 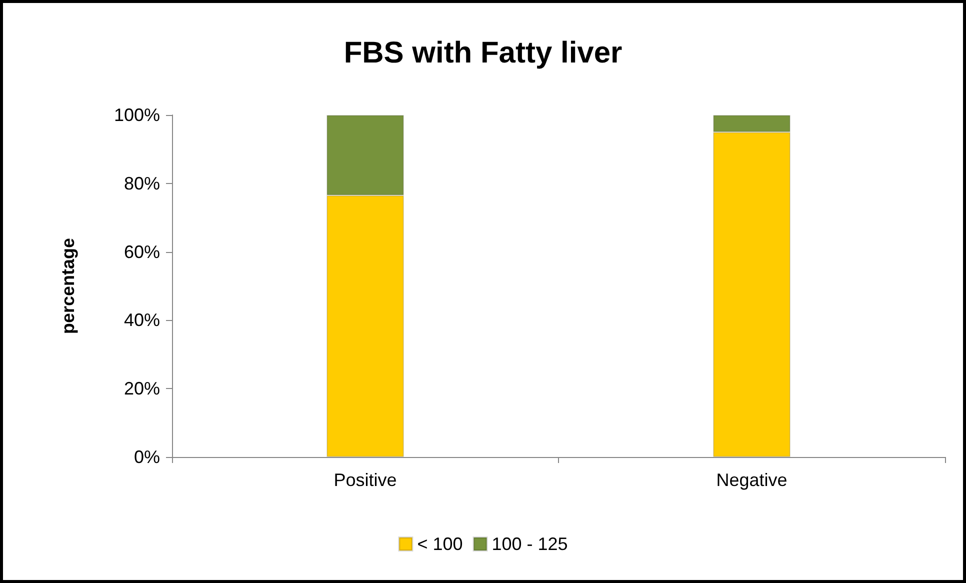 I want to click on y-tick-label: 80%, so click(x=142, y=183).